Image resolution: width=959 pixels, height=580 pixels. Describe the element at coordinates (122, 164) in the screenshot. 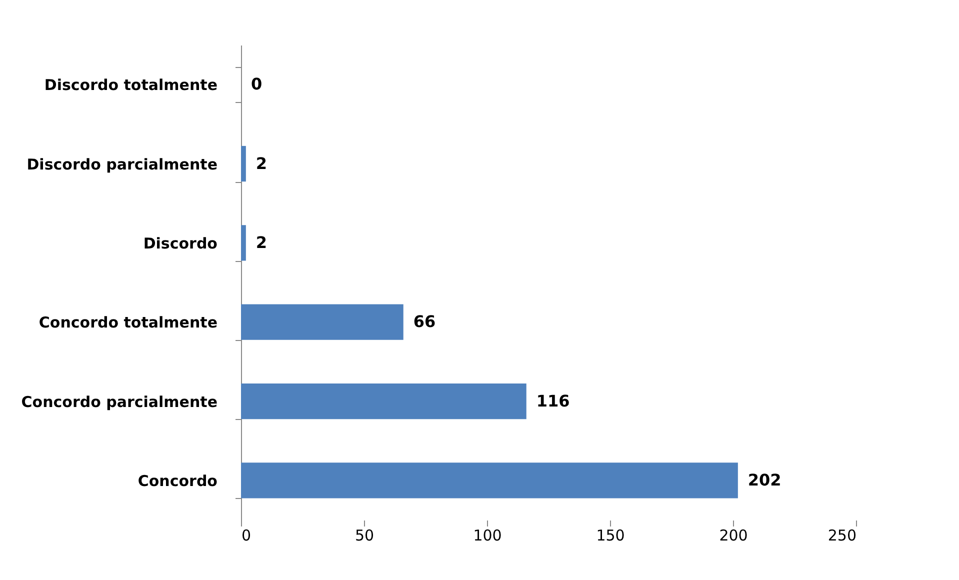

I see `y-tick-label: Discordo parcialmente` at that location.